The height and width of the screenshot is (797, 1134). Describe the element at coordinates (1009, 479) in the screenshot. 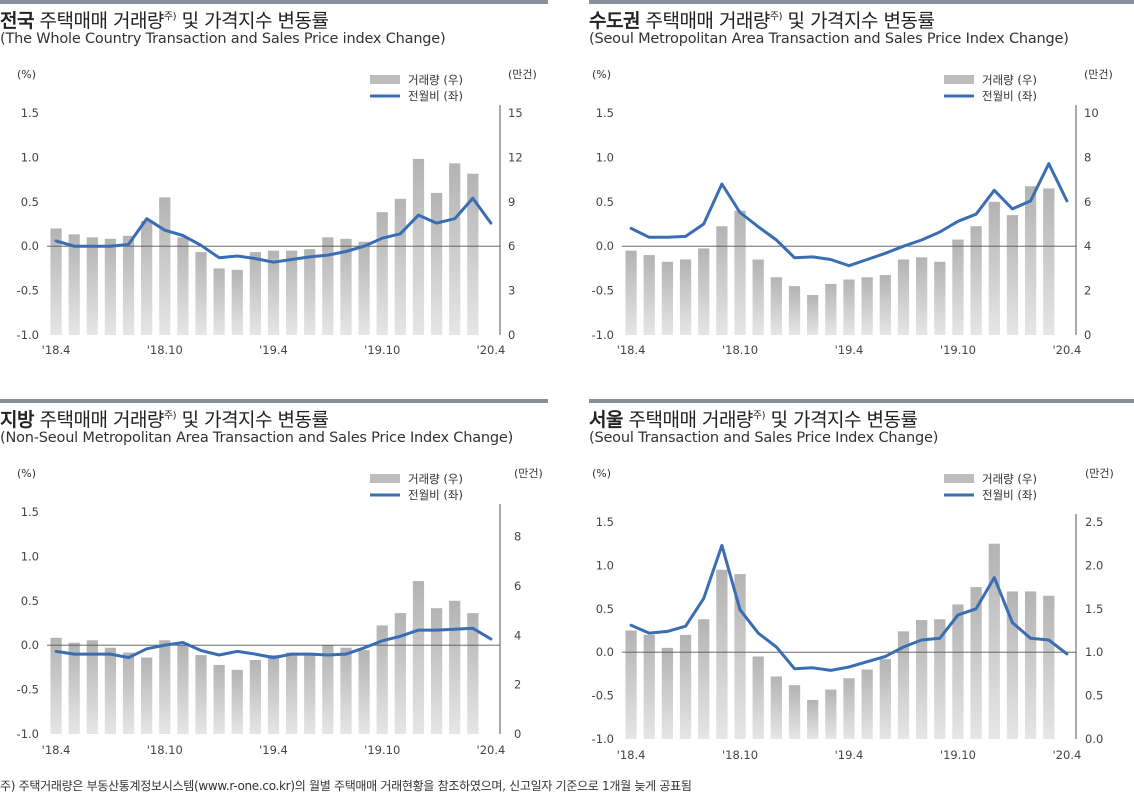

I see `legend-bar-label: 거래량 (우)` at that location.